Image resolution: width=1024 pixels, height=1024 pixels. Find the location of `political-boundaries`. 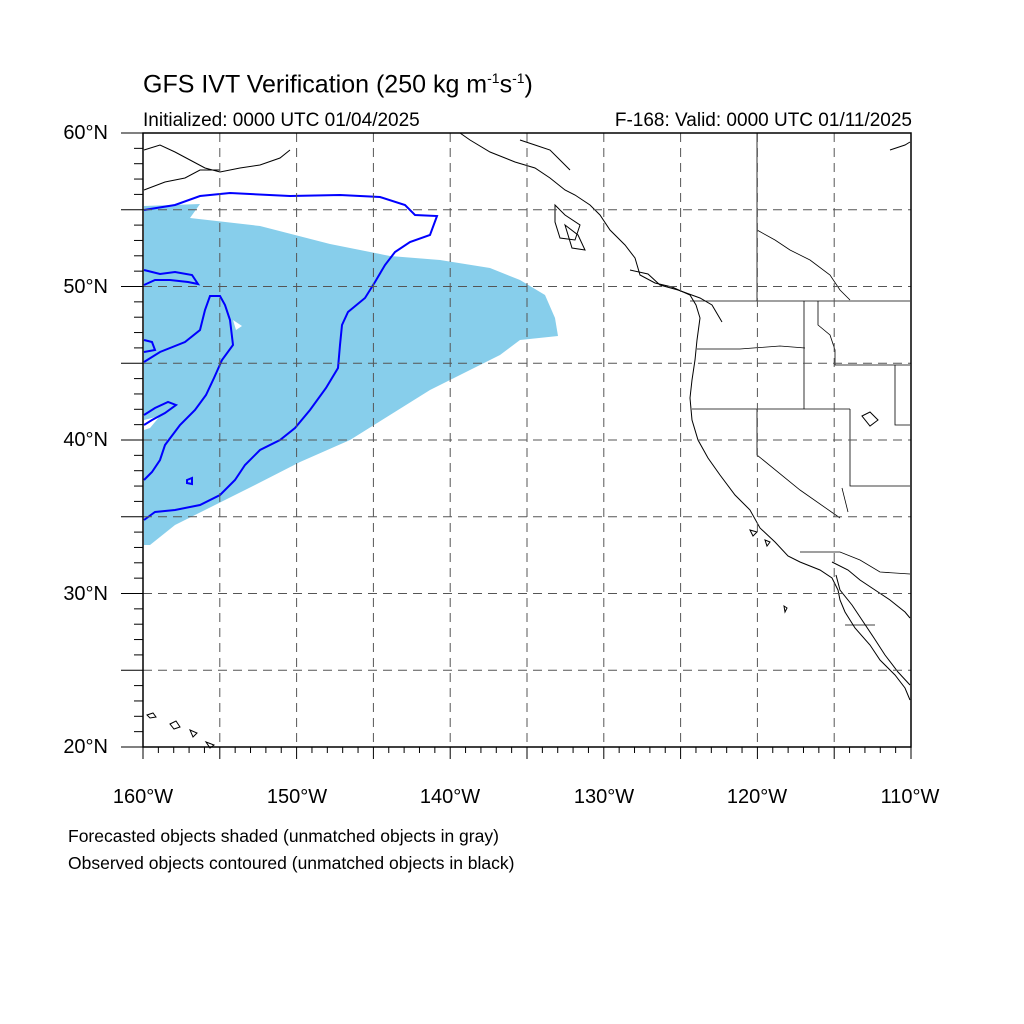

political-boundaries is located at coordinates (800, 379).